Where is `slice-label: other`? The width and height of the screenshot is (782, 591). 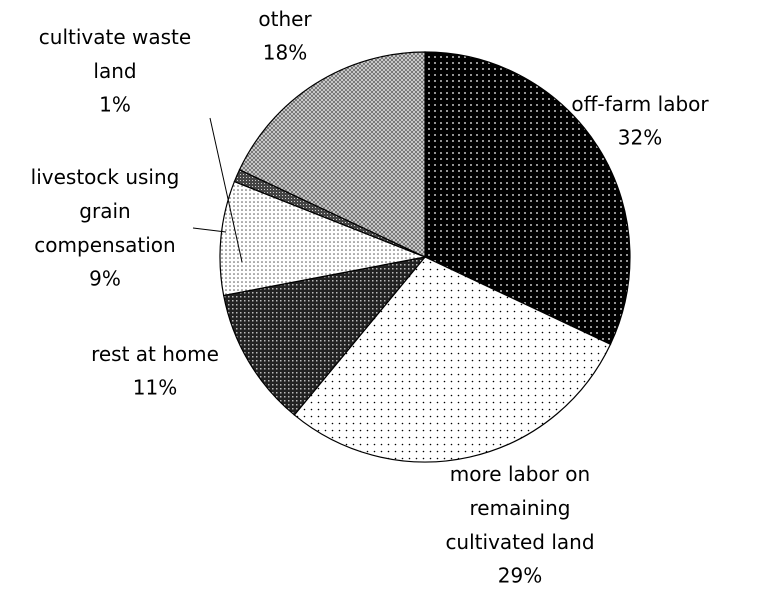 slice-label: other is located at coordinates (285, 19).